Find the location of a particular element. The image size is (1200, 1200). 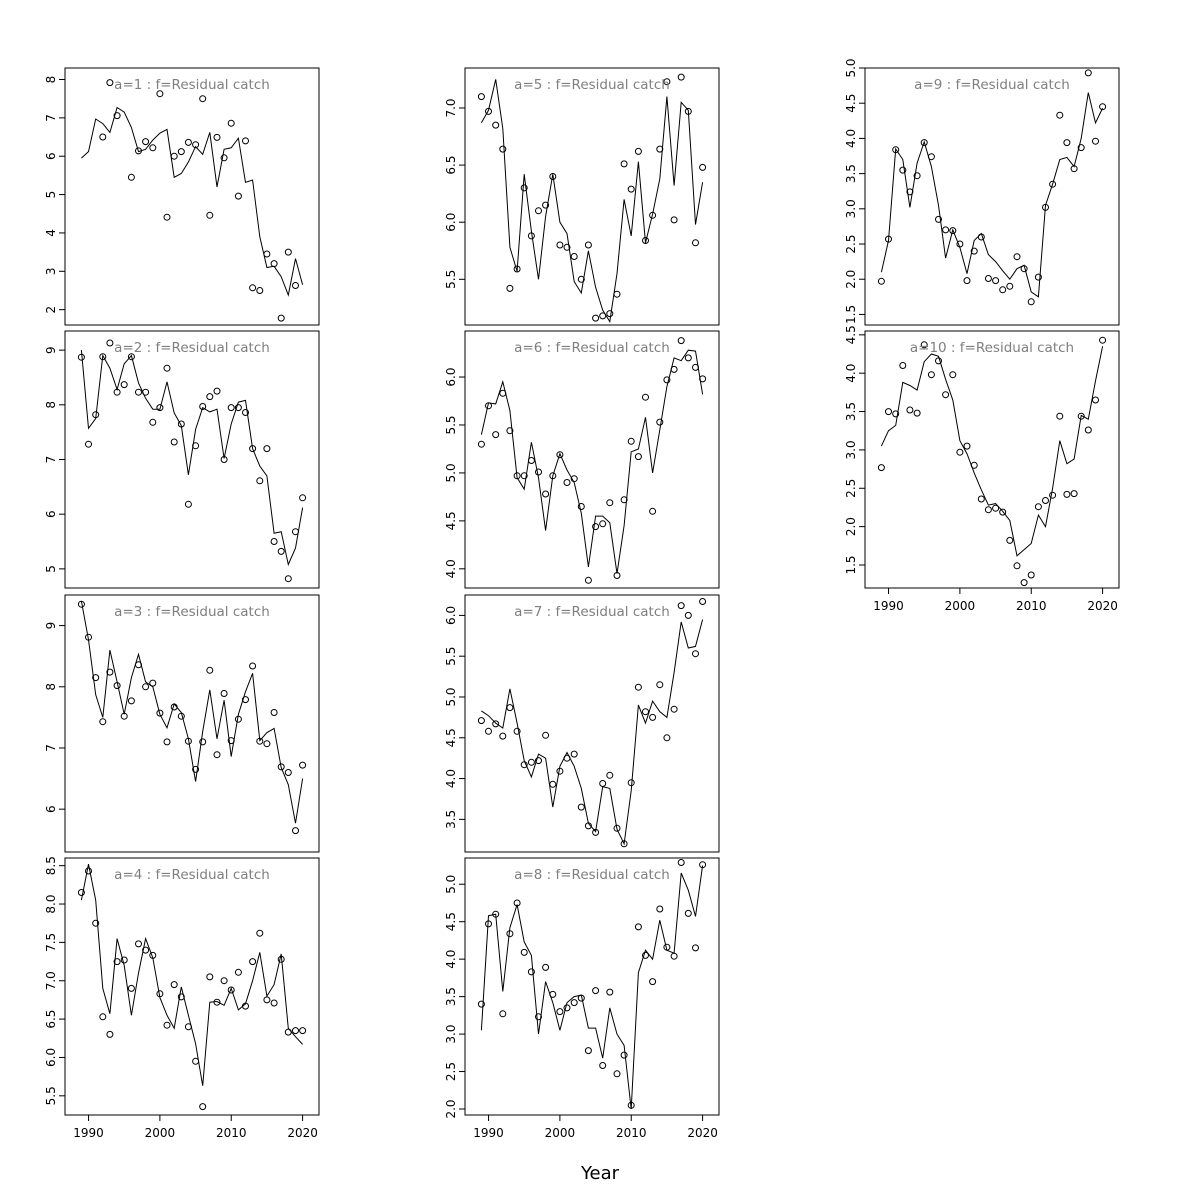

panel-title: a=1 : f=Residual catch is located at coordinates (192, 85).